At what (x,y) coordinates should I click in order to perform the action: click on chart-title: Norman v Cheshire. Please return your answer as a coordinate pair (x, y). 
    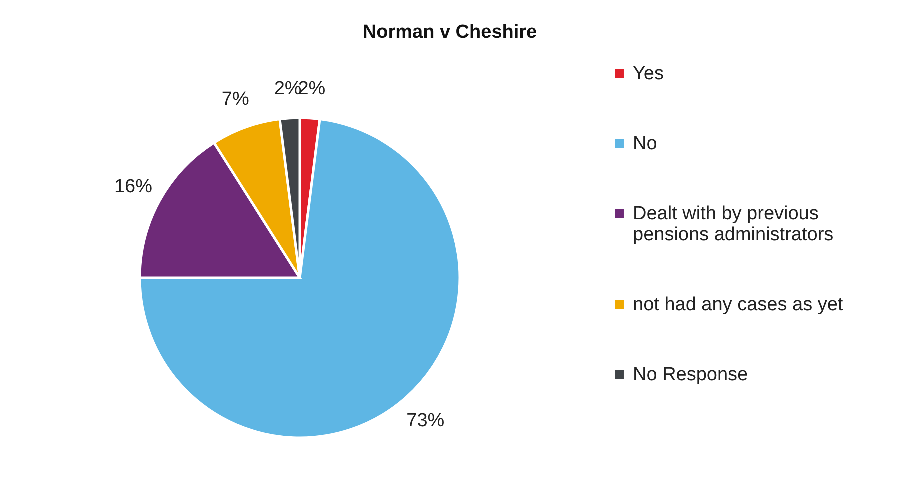
    Looking at the image, I should click on (450, 32).